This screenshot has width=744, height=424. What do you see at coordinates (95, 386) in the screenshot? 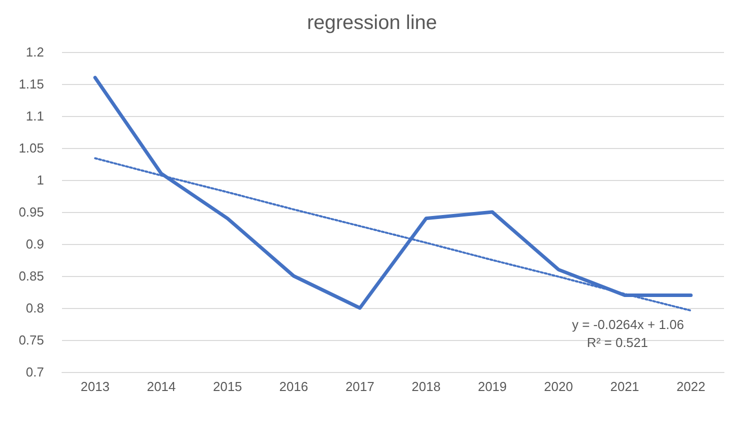
I see `x-tick-label: 2013` at bounding box center [95, 386].